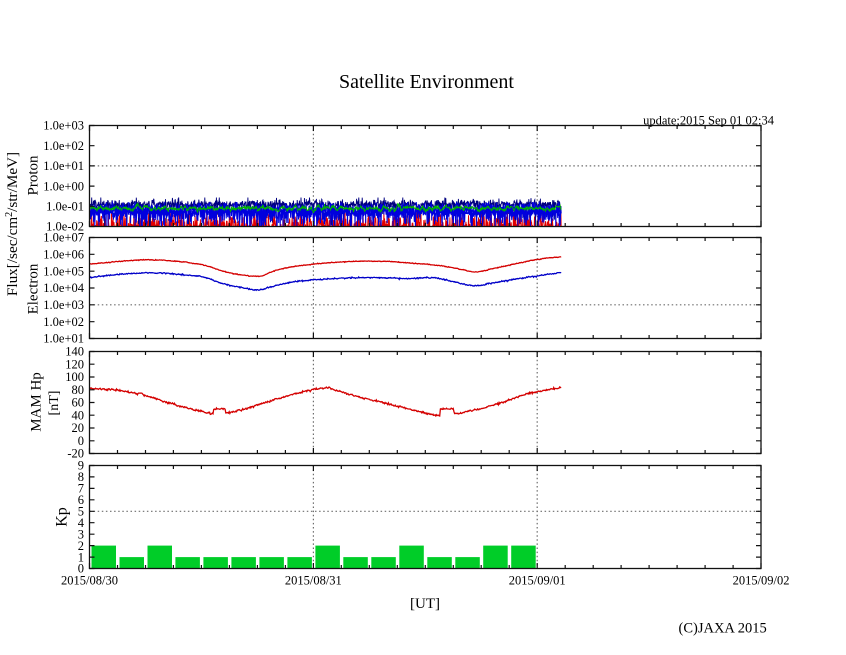  Describe the element at coordinates (65, 207) in the screenshot. I see `svg-text: 1.0e-01` at that location.